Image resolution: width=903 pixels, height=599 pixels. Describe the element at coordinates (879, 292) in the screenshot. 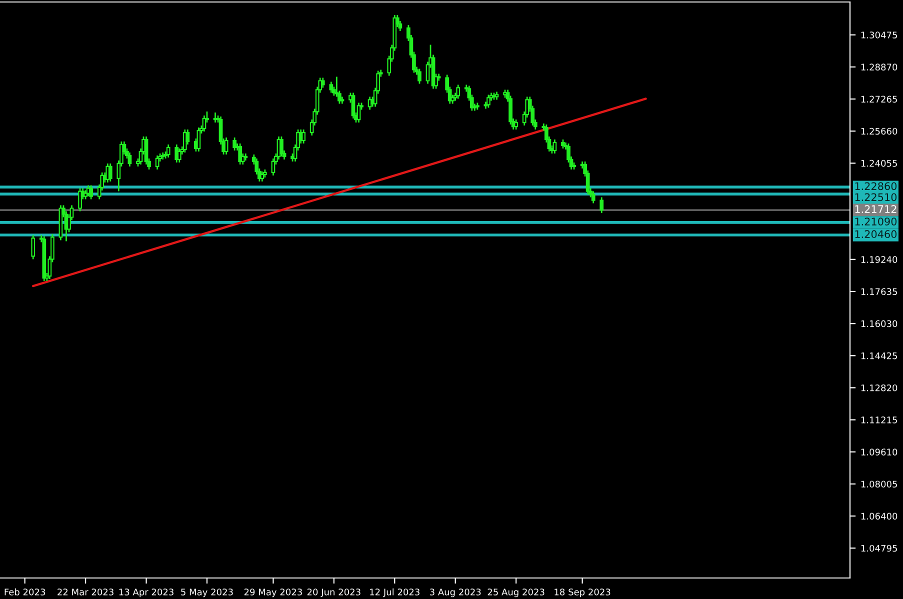

I see `y-tick-label: 1.17635` at that location.